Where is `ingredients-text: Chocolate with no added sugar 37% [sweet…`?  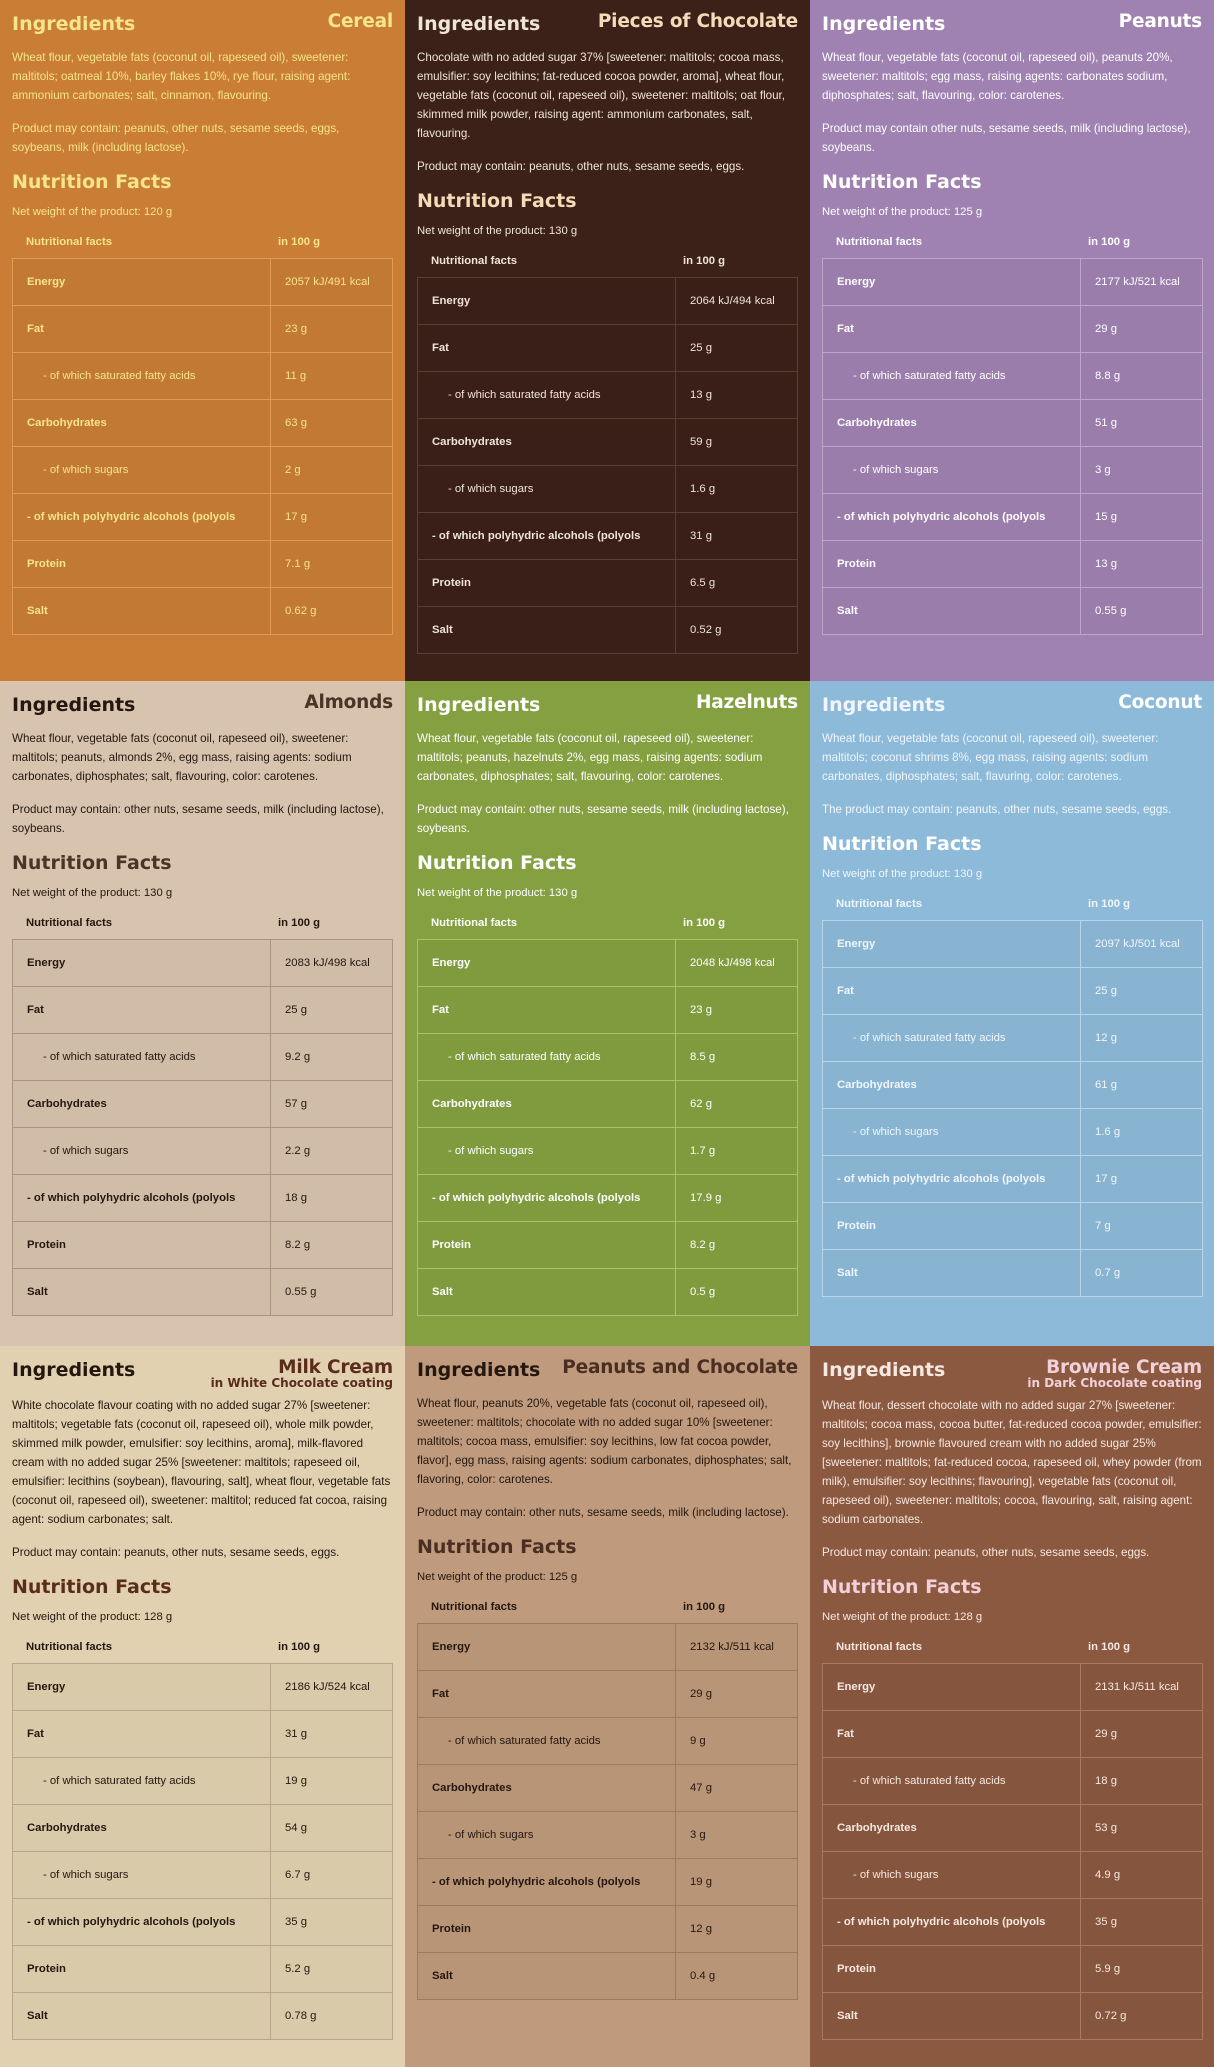 ingredients-text: Chocolate with no added sugar 37% [sweet… is located at coordinates (601, 95).